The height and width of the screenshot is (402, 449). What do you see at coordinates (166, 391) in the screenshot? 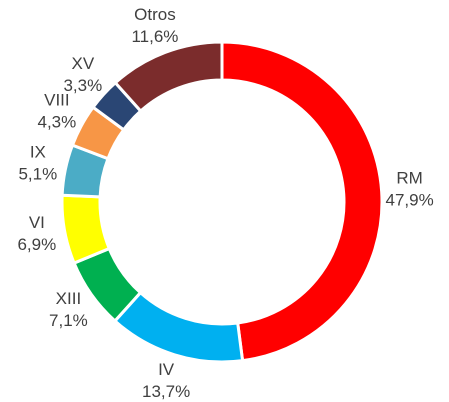
I see `segment-value: 13,7%` at bounding box center [166, 391].